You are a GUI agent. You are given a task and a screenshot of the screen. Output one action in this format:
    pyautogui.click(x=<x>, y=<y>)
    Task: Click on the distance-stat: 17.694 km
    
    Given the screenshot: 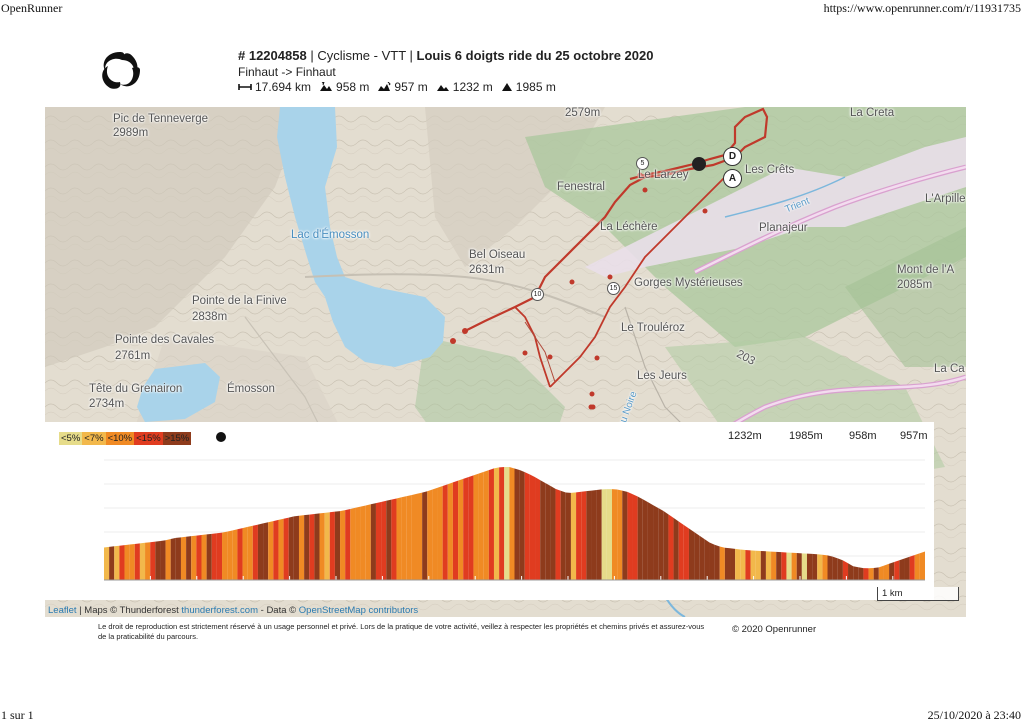 What is the action you would take?
    pyautogui.click(x=274, y=87)
    